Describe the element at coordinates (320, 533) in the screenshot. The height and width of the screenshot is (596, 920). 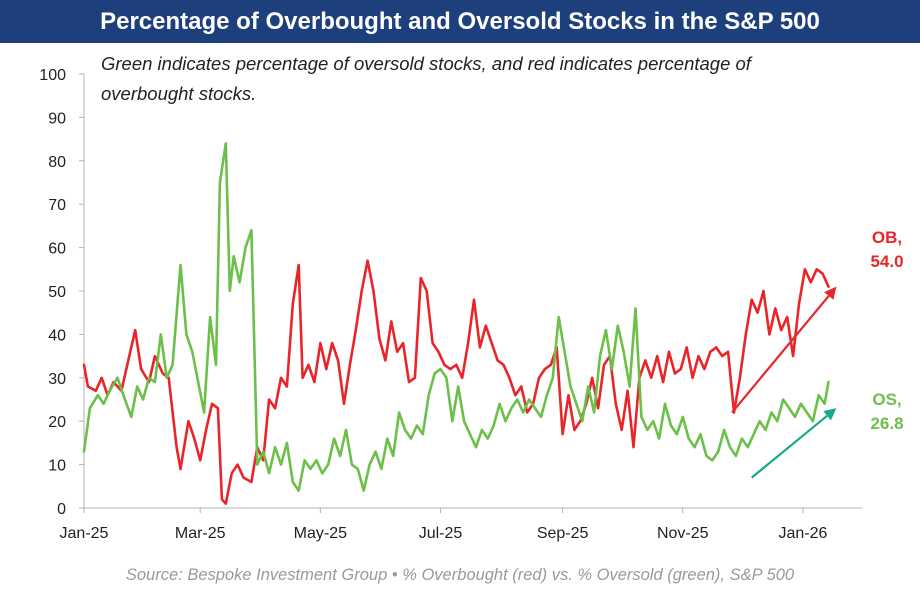
I see `x-tick-label: May-25` at that location.